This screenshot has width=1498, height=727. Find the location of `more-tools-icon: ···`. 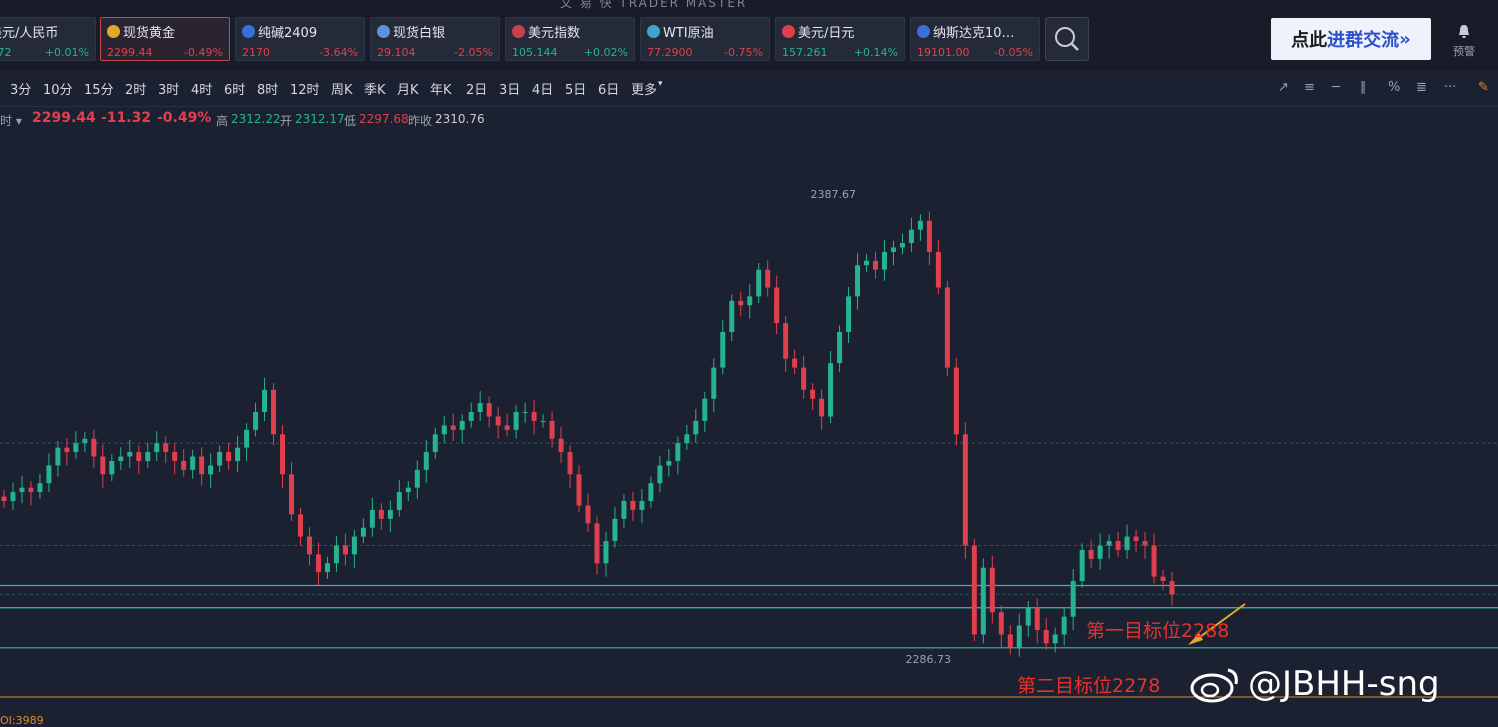

more-tools-icon: ··· is located at coordinates (1450, 87).